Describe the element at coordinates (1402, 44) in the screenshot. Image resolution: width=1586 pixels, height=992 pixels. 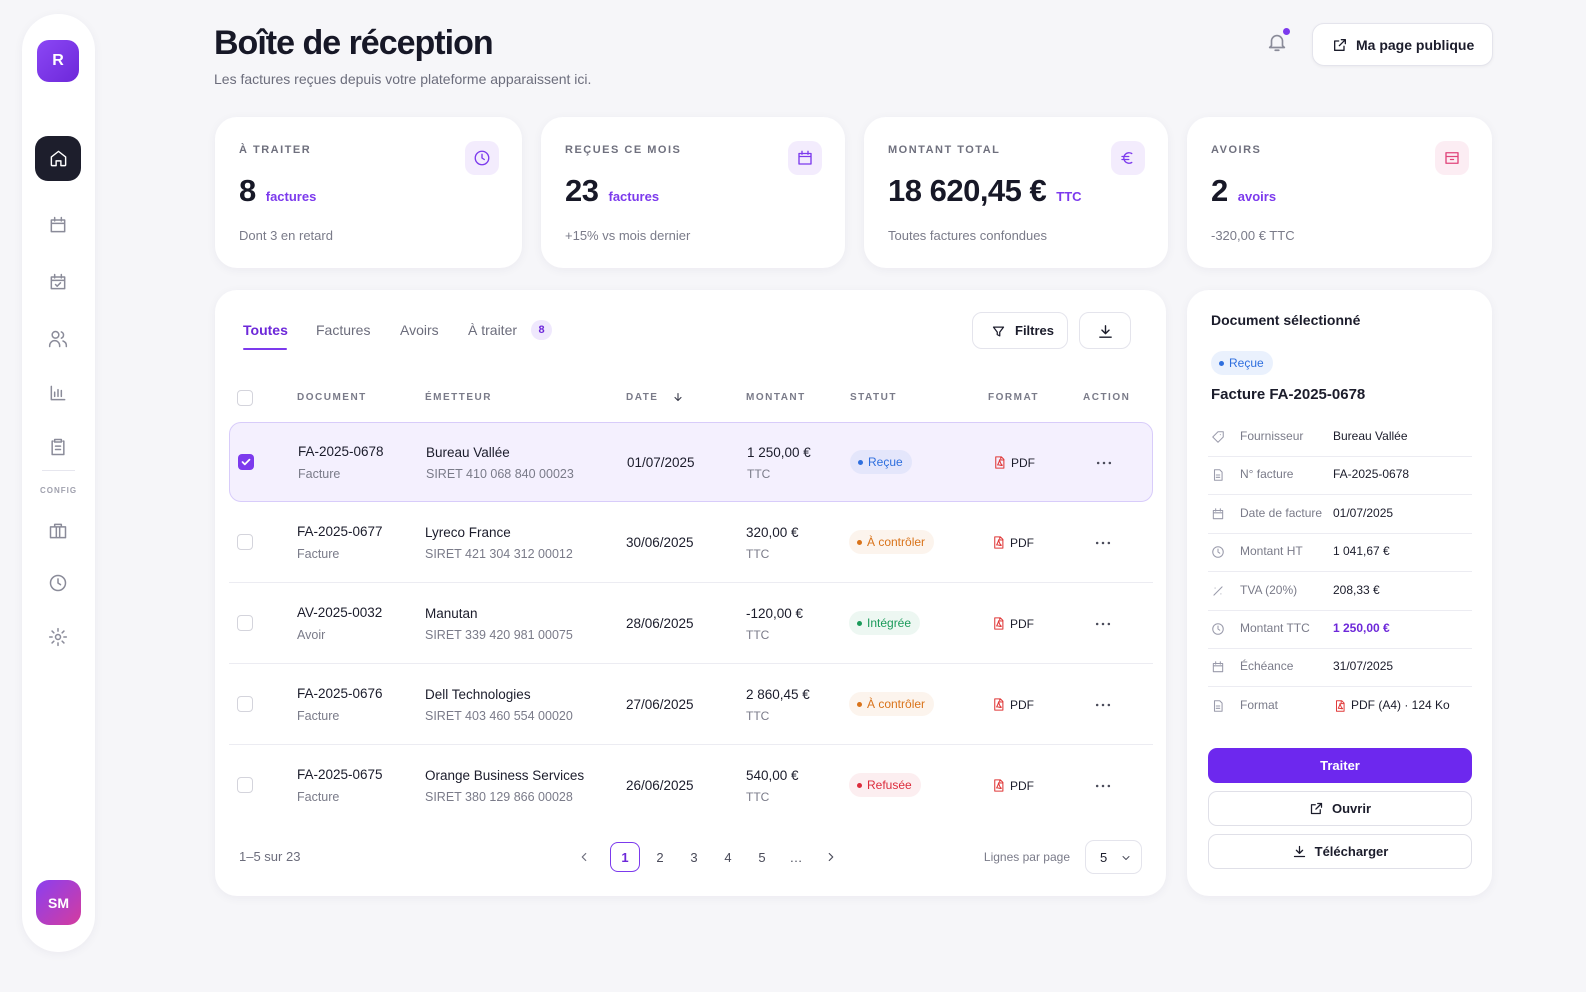
I see `public-page-button: Ma page publique` at that location.